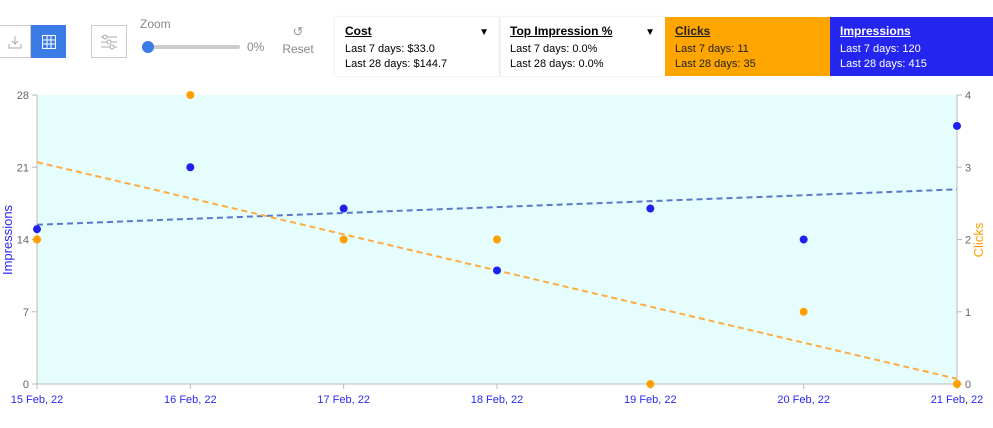  Describe the element at coordinates (26, 313) in the screenshot. I see `y-tick-label-left: 7` at that location.